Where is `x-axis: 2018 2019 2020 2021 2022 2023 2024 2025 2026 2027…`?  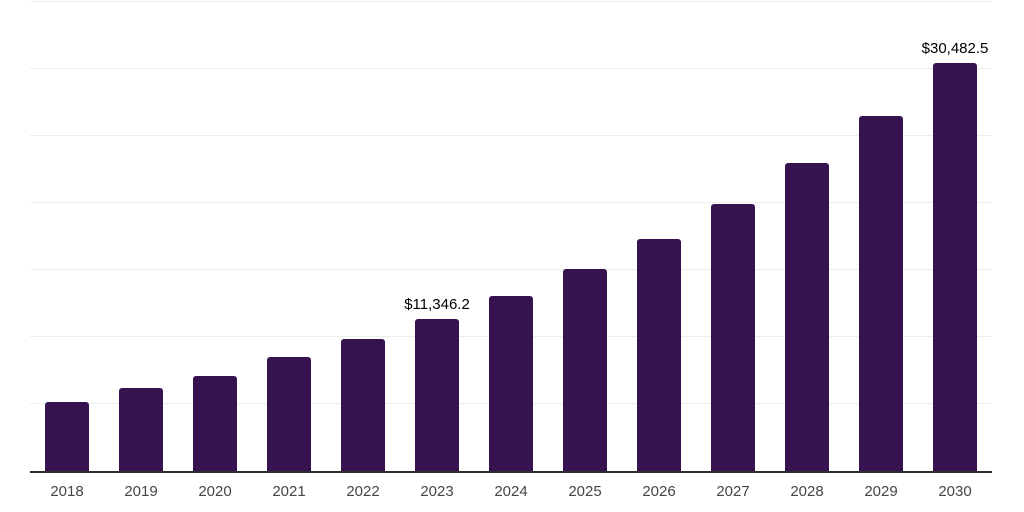
x-axis: 2018 2019 2020 2021 2022 2023 2024 2025 2026 2027… is located at coordinates (511, 492).